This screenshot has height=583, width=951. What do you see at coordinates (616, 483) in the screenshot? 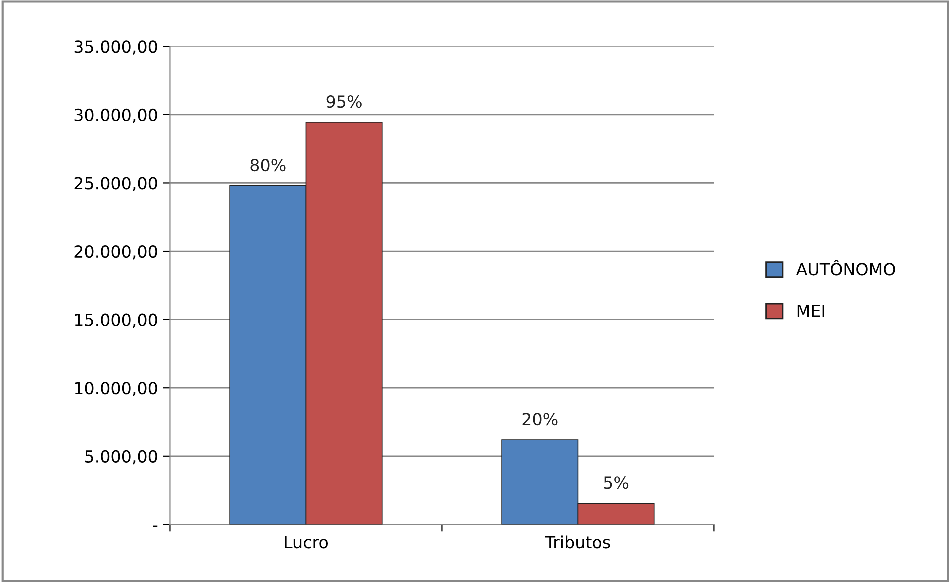
I see `annotation: 5%` at bounding box center [616, 483].